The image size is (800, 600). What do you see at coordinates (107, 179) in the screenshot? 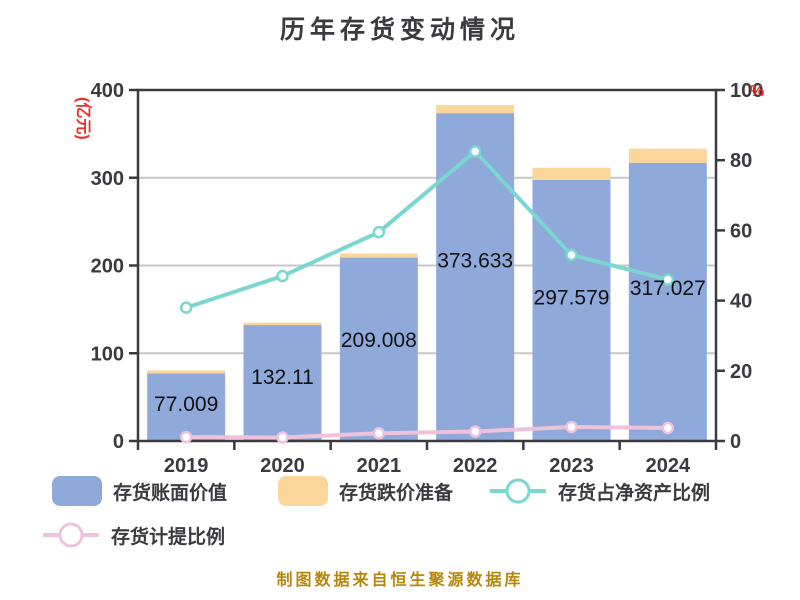
I see `left-tick-label: 300` at bounding box center [107, 179].